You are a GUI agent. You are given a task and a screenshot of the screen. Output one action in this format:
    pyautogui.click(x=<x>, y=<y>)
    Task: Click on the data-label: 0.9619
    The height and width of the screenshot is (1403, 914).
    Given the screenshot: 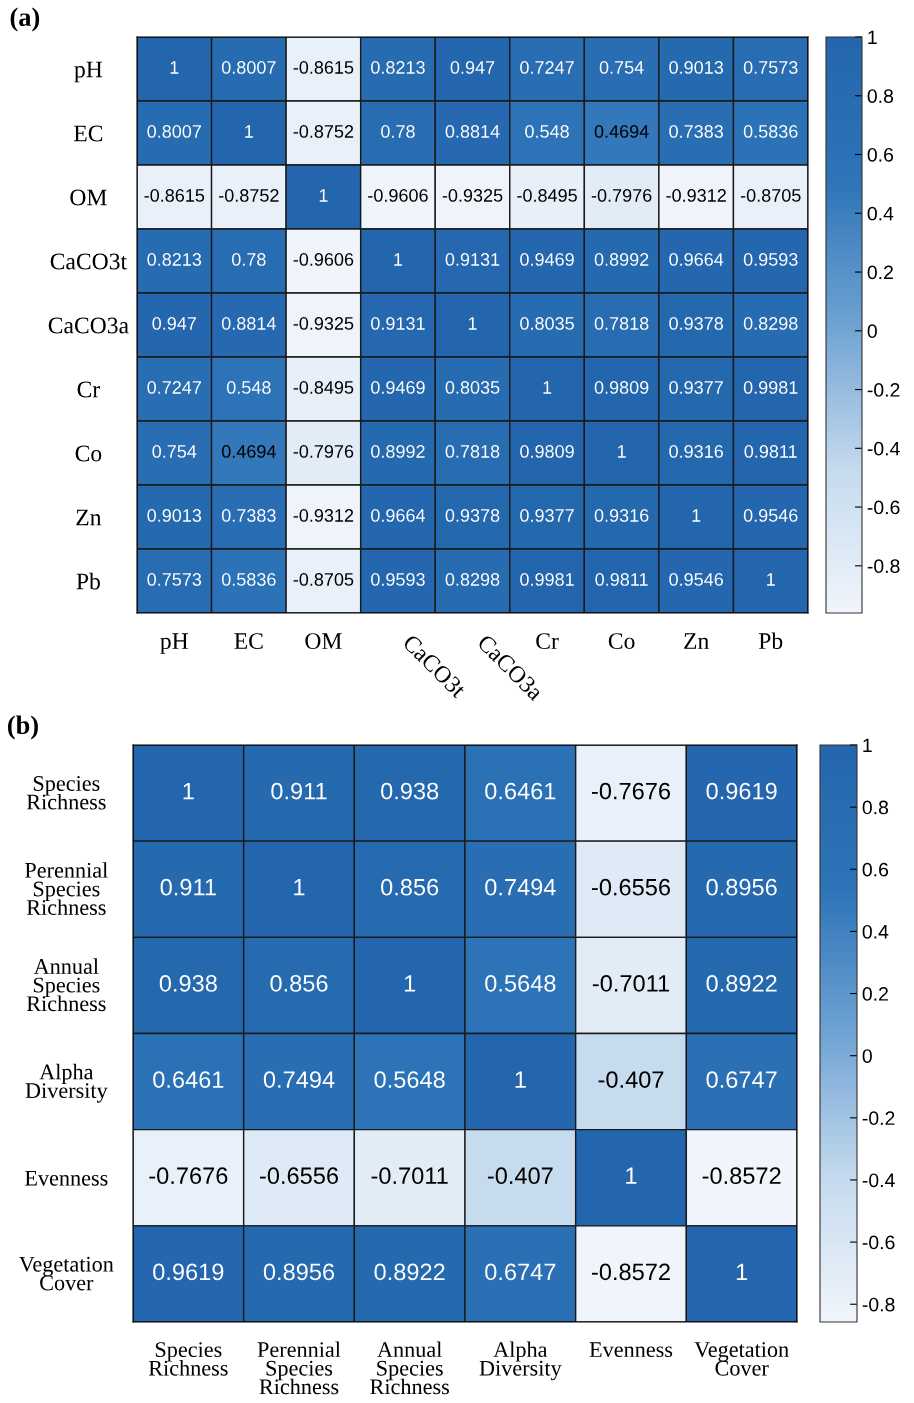 What is the action you would take?
    pyautogui.click(x=188, y=1272)
    